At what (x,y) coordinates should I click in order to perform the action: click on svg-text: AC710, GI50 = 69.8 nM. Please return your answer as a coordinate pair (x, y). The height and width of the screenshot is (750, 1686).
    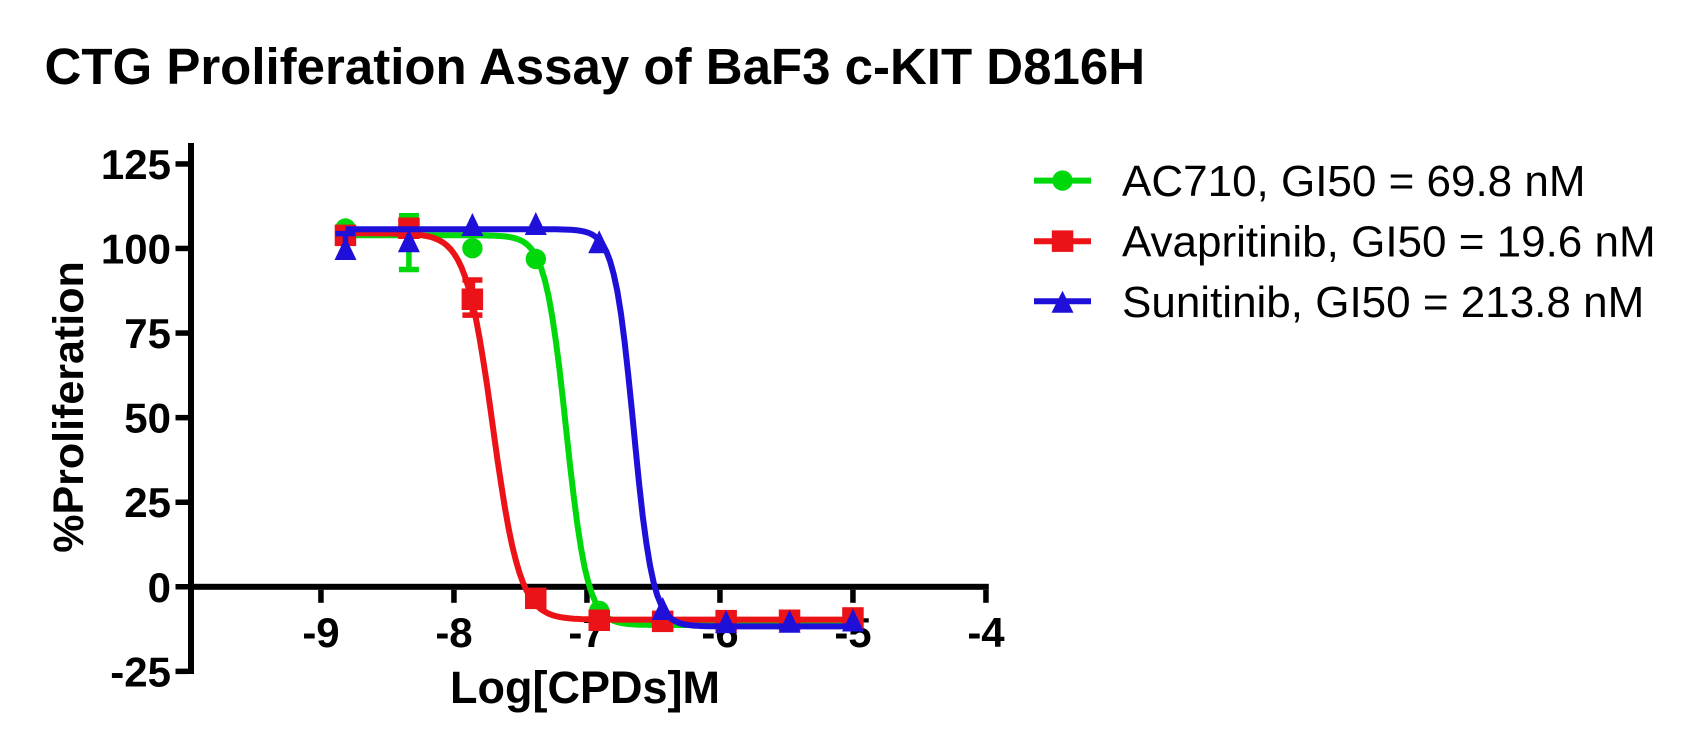
    Looking at the image, I should click on (1354, 181).